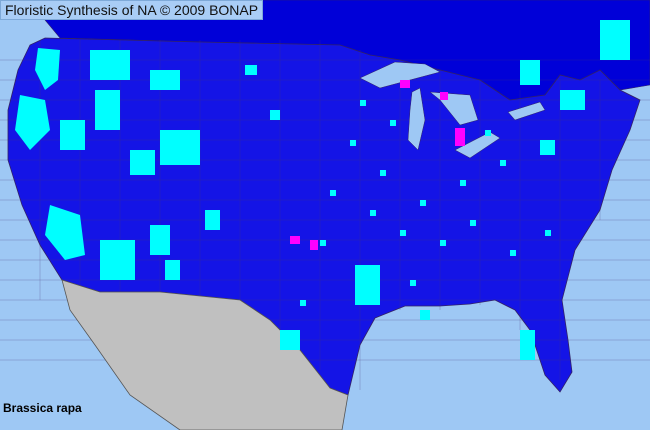 The image size is (650, 430). What do you see at coordinates (377, 165) in the screenshot?
I see `rare-patches` at bounding box center [377, 165].